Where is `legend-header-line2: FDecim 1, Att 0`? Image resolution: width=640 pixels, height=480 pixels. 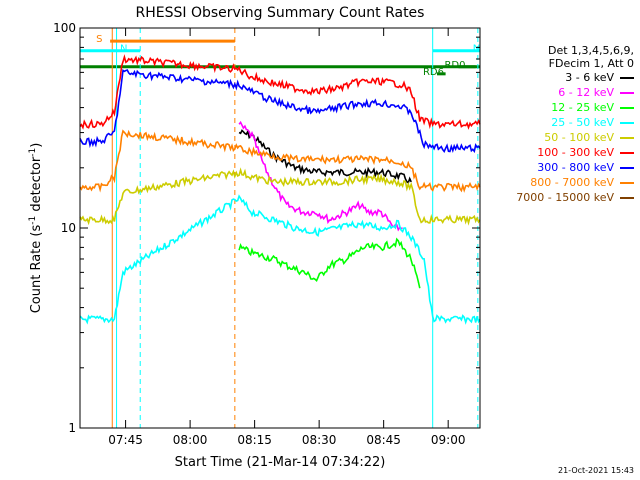 legend-header-line2: FDecim 1, Att 0 is located at coordinates (591, 63).